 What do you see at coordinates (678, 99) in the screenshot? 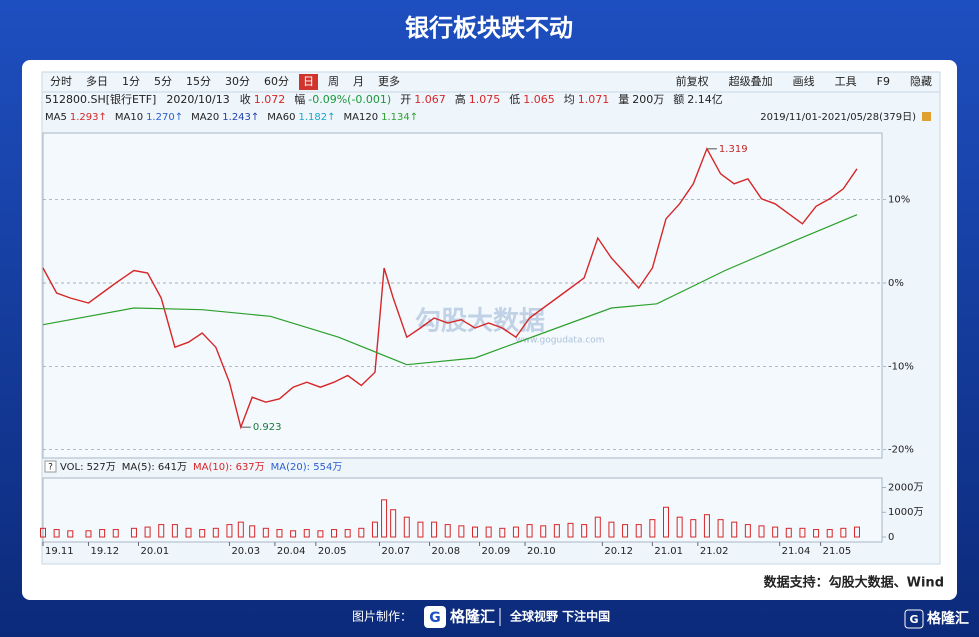
I see `info-label: 额` at bounding box center [678, 99].